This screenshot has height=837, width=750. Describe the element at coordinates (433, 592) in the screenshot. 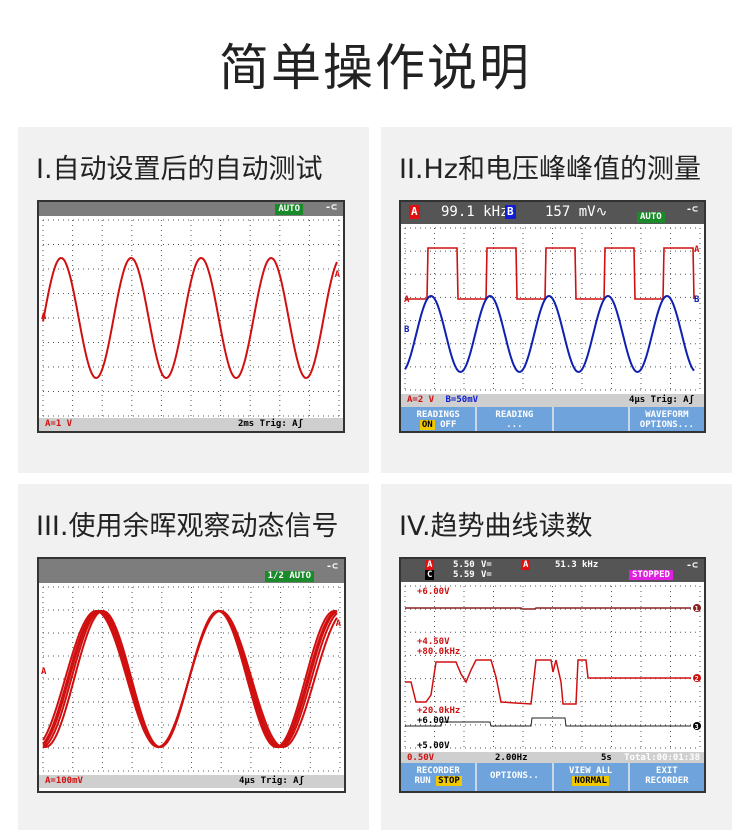

I see `scale-label-1: +6.00V` at that location.